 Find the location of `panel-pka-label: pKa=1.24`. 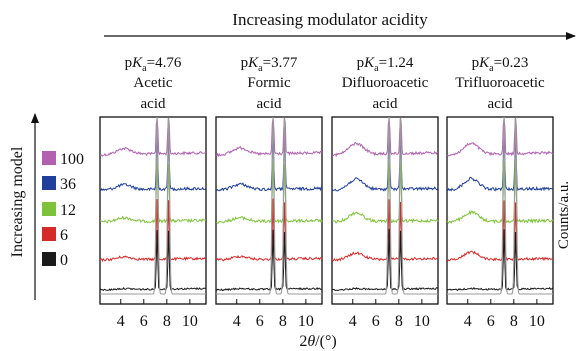

panel-pka-label: pKa=1.24 is located at coordinates (385, 64).